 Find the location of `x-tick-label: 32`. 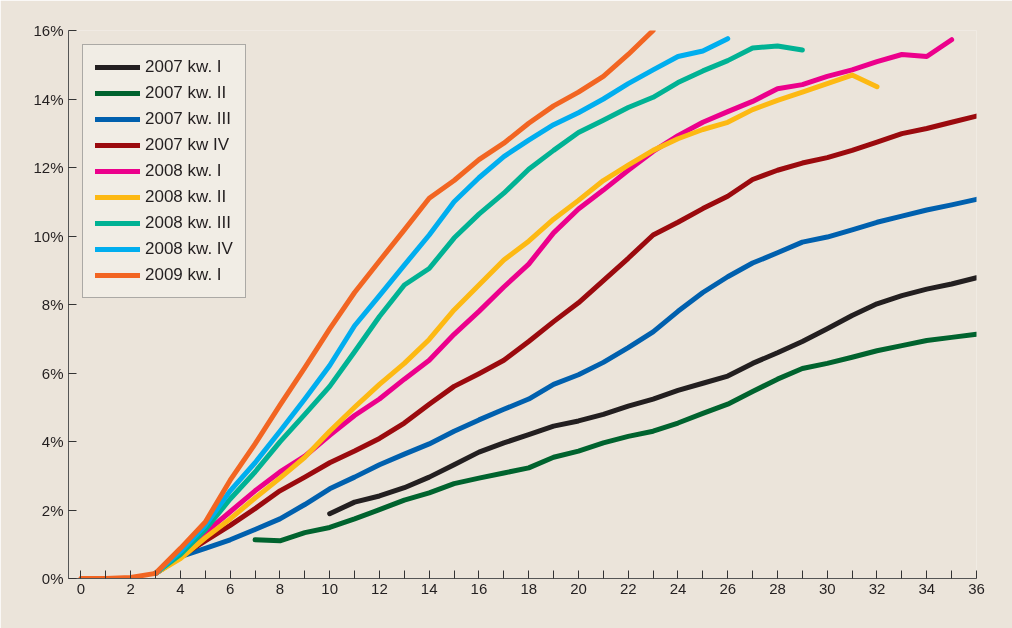

x-tick-label: 32 is located at coordinates (877, 588).